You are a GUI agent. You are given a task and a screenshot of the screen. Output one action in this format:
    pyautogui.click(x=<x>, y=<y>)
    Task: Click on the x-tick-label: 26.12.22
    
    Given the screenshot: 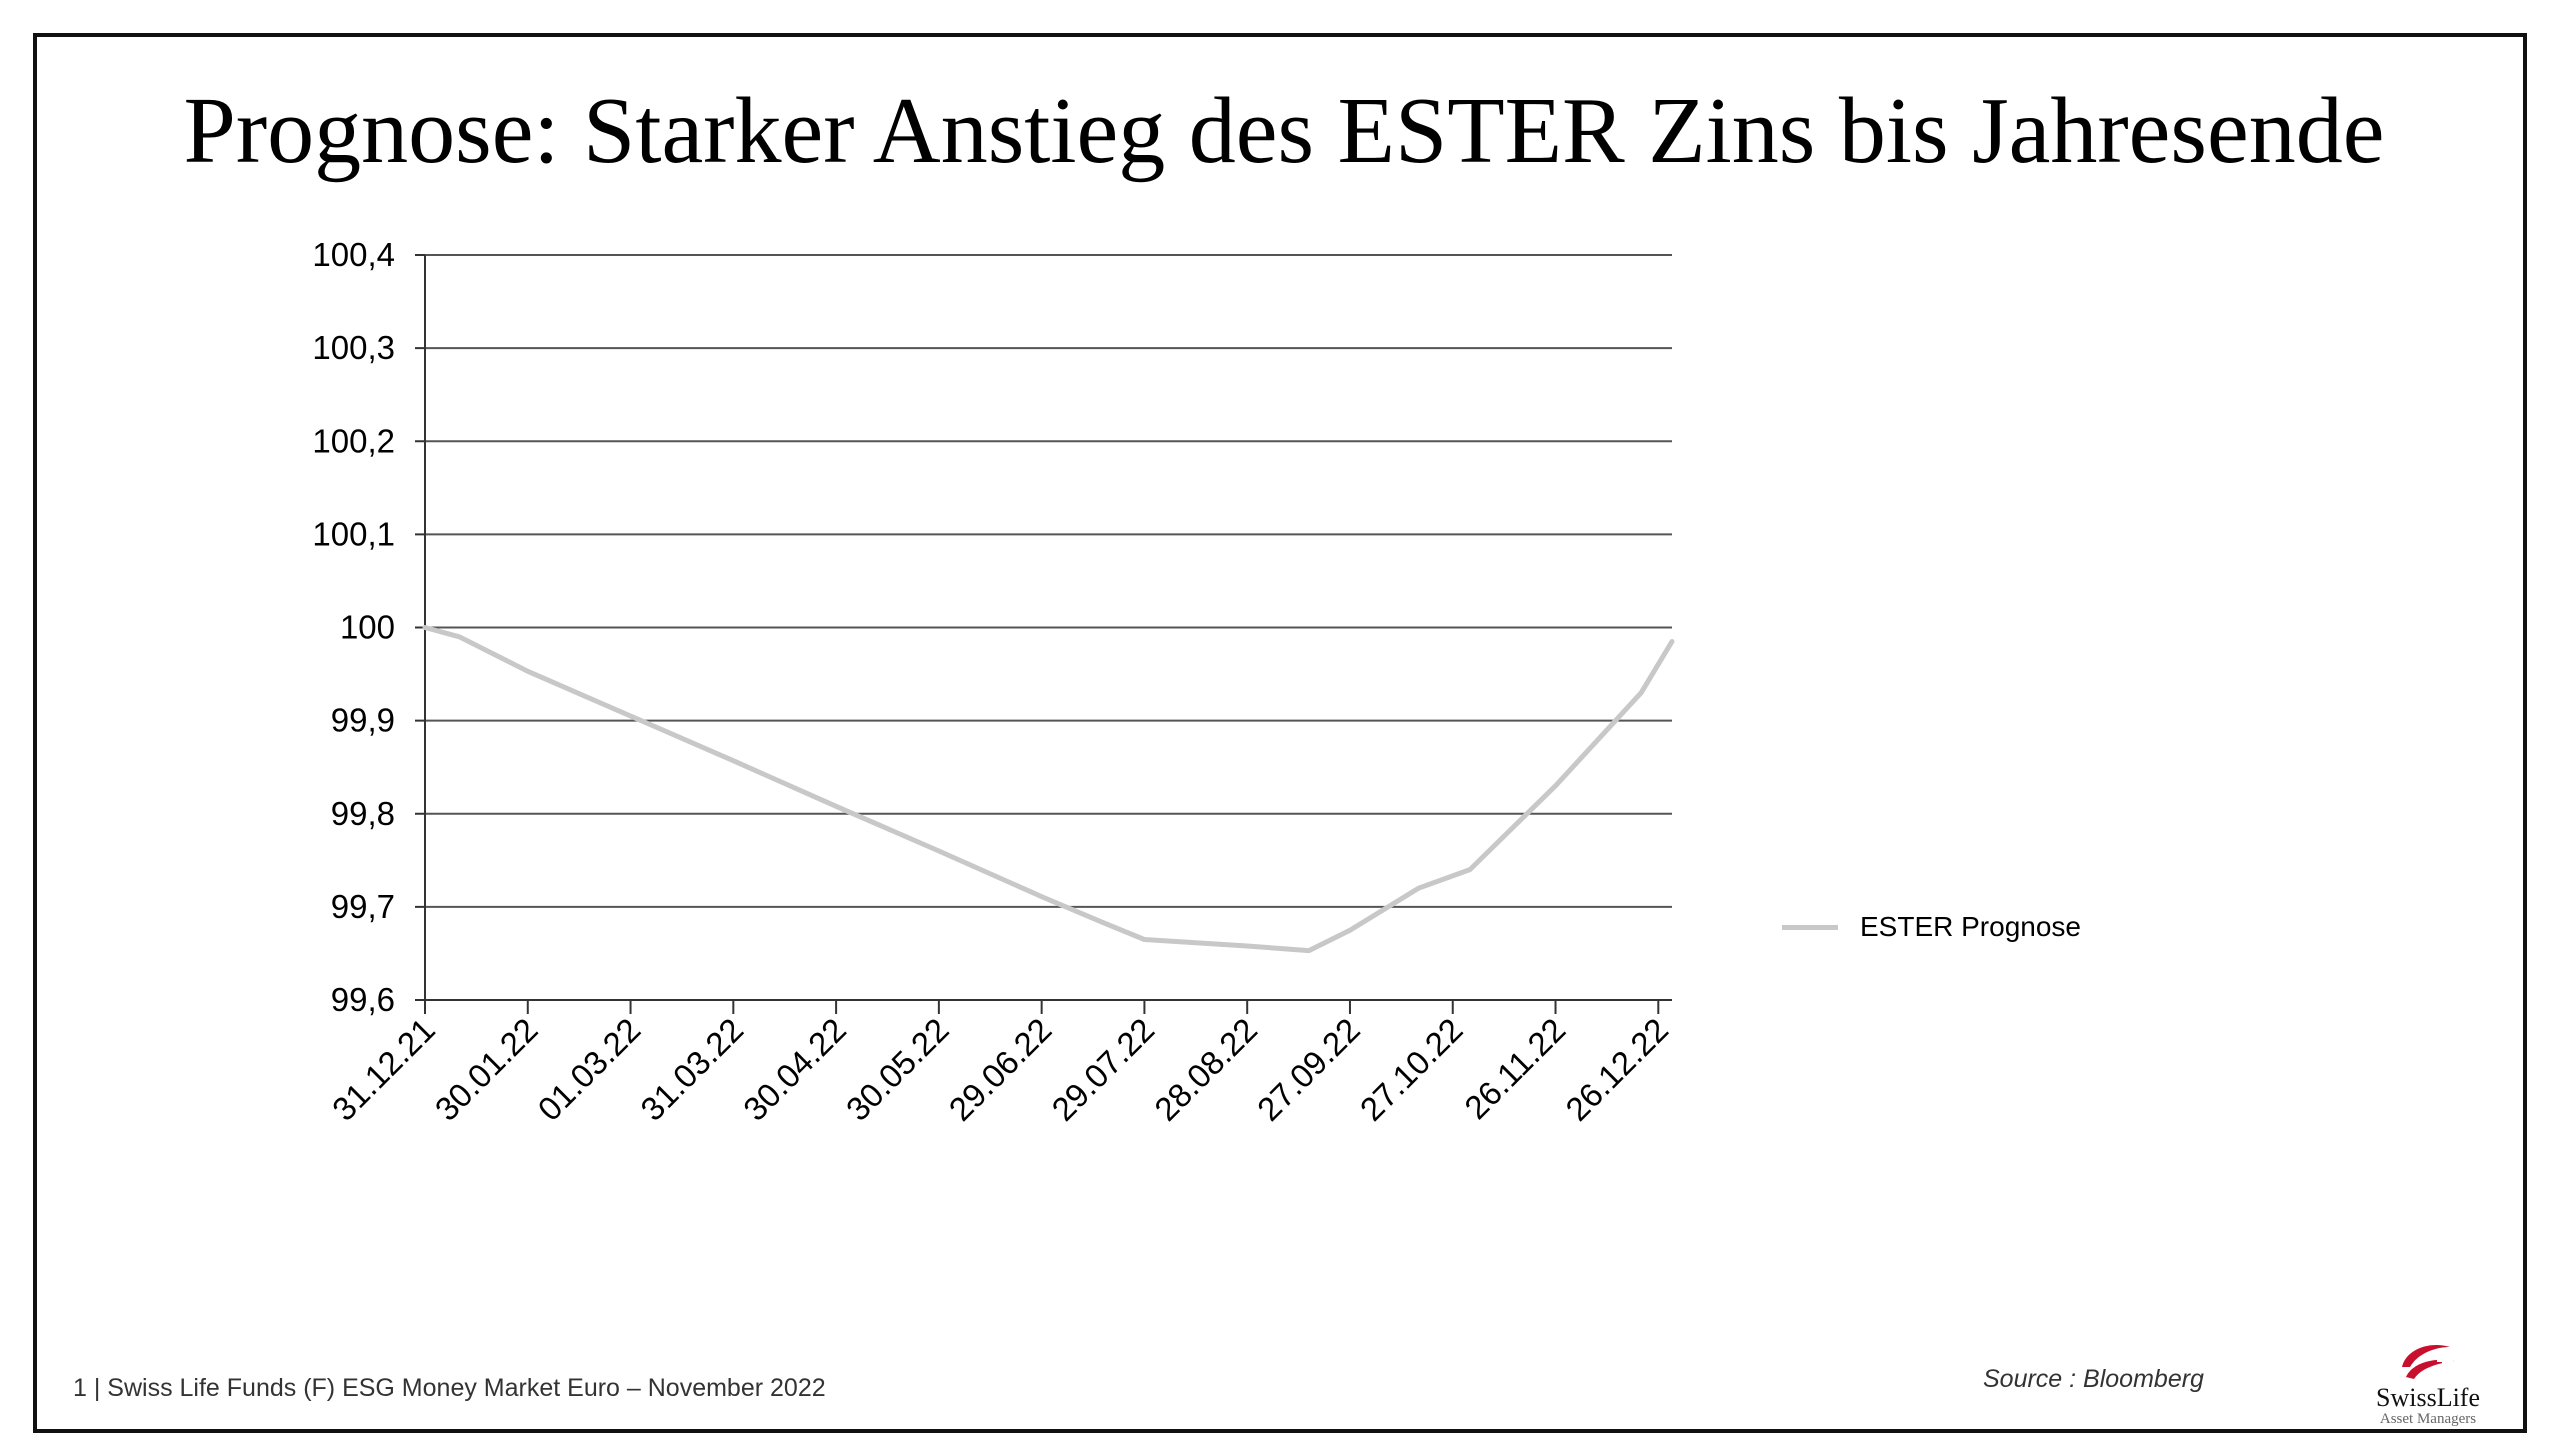 What is the action you would take?
    pyautogui.click(x=1616, y=1069)
    